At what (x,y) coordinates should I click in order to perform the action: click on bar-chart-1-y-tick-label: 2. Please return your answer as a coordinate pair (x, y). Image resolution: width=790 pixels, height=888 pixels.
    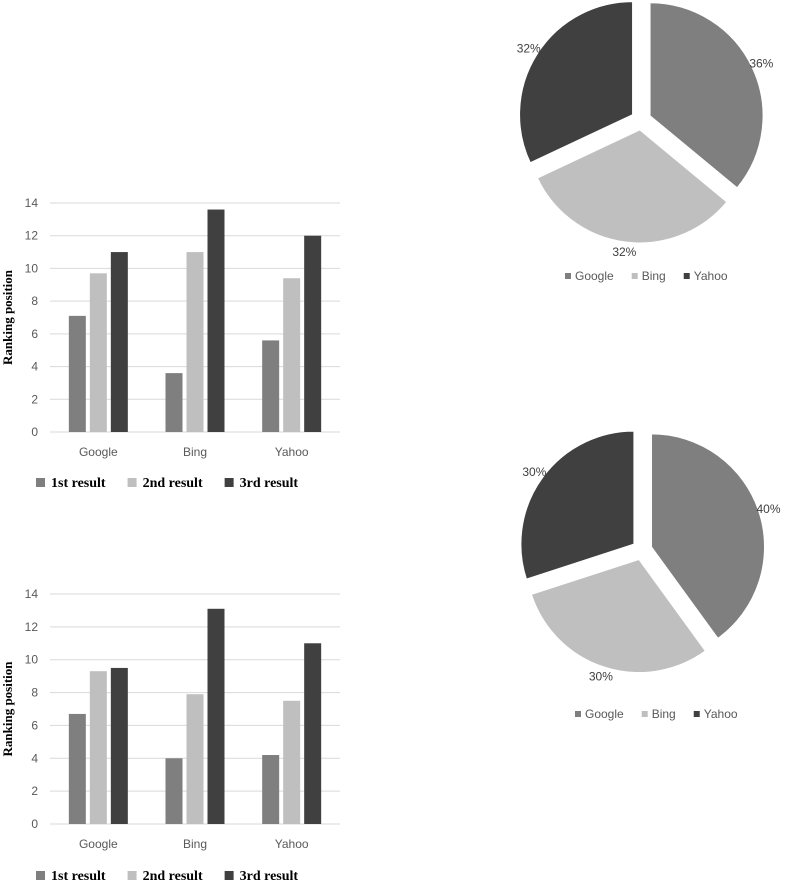
    Looking at the image, I should click on (34, 399).